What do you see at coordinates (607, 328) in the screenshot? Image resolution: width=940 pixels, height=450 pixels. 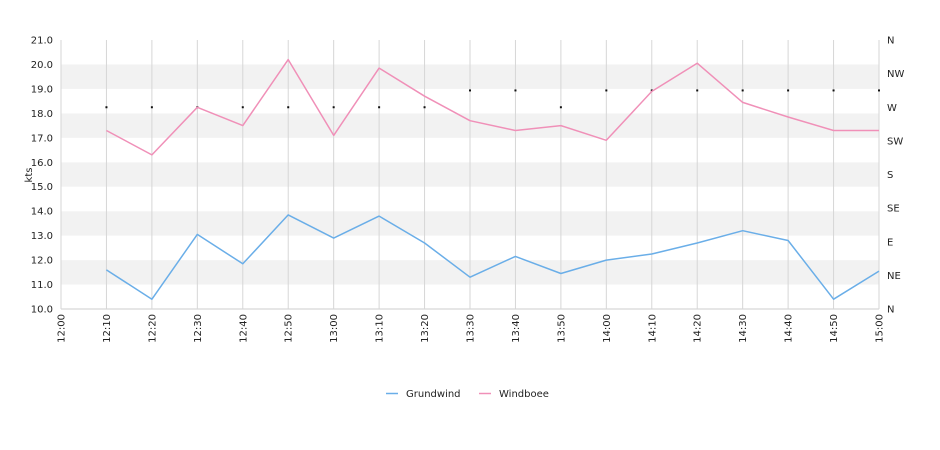 I see `x-tick-label: 14:00` at bounding box center [607, 328].